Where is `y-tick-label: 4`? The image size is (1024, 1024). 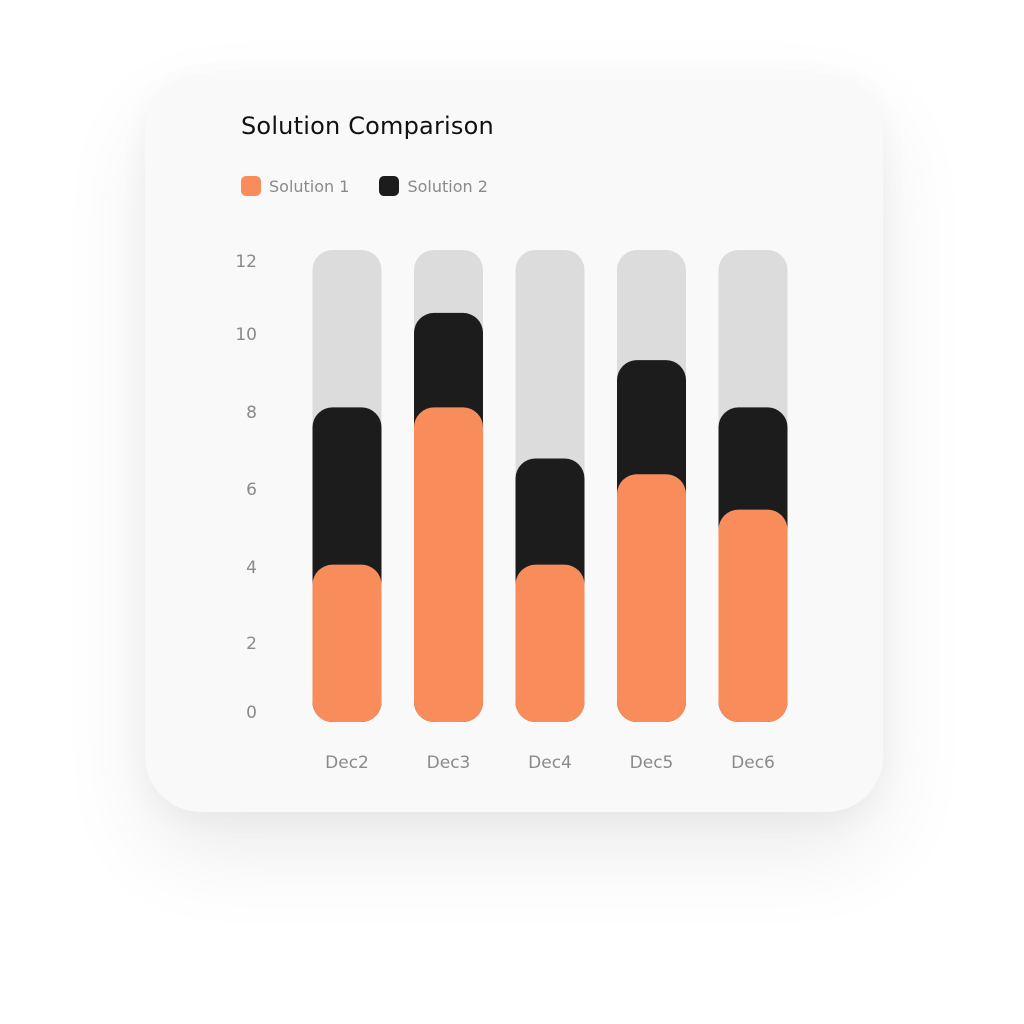 y-tick-label: 4 is located at coordinates (251, 568).